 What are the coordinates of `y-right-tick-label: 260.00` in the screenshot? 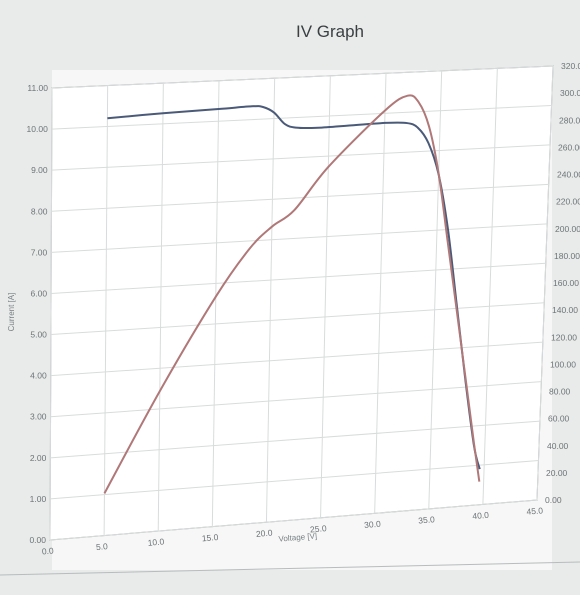 It's located at (569, 147).